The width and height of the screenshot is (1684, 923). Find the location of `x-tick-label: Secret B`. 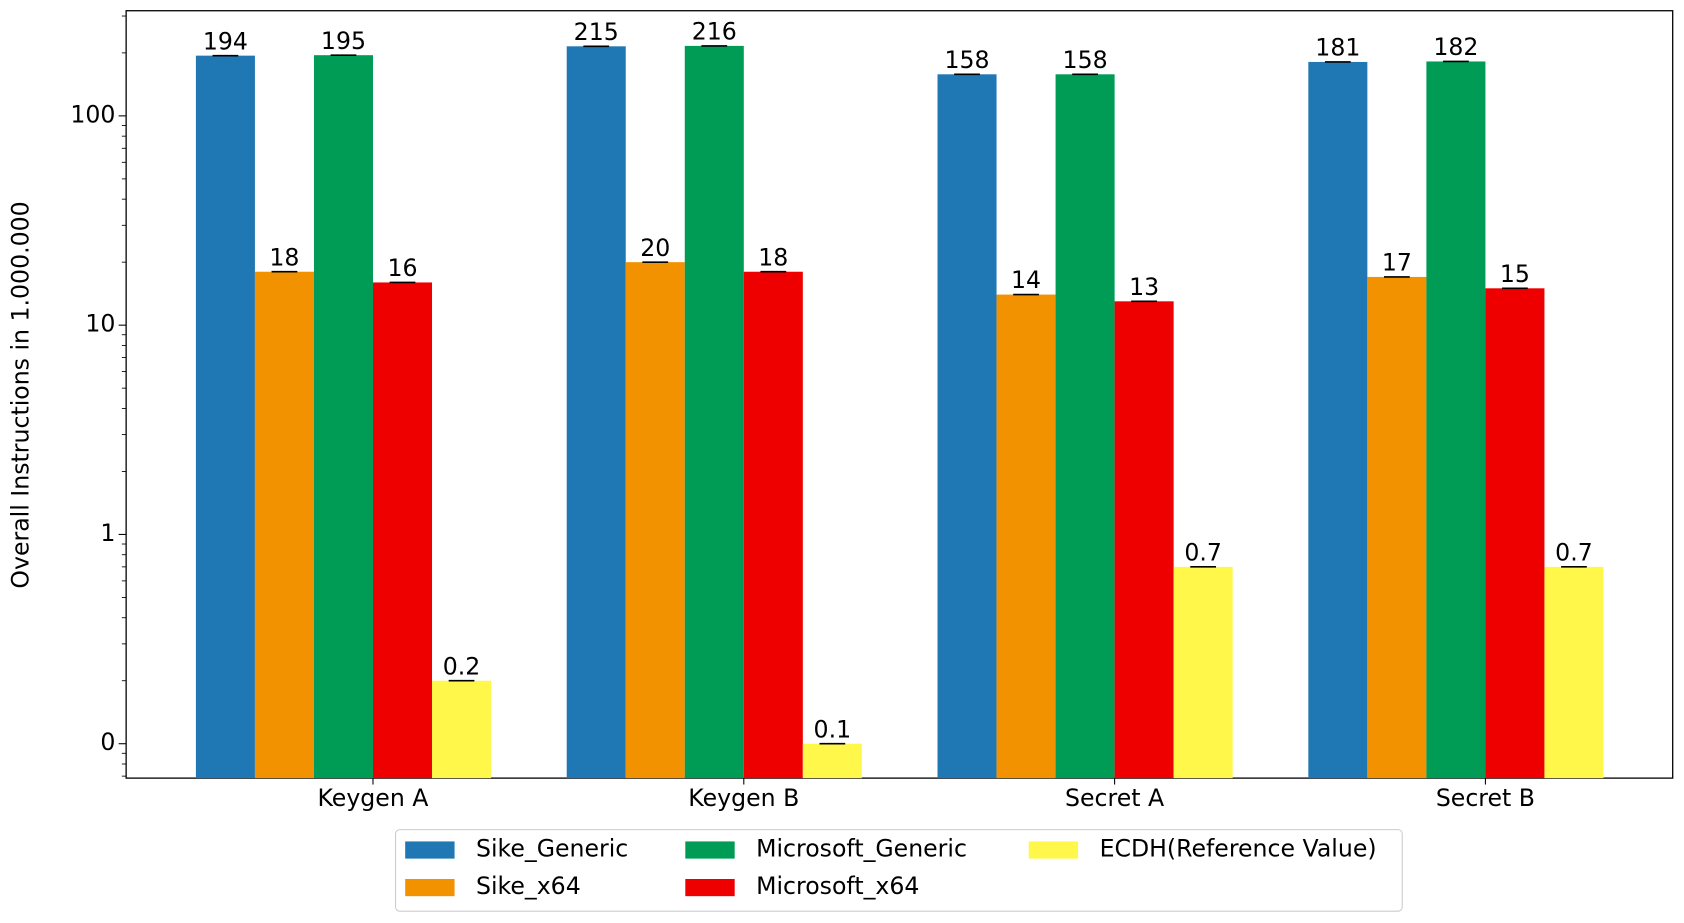

x-tick-label: Secret B is located at coordinates (1485, 798).